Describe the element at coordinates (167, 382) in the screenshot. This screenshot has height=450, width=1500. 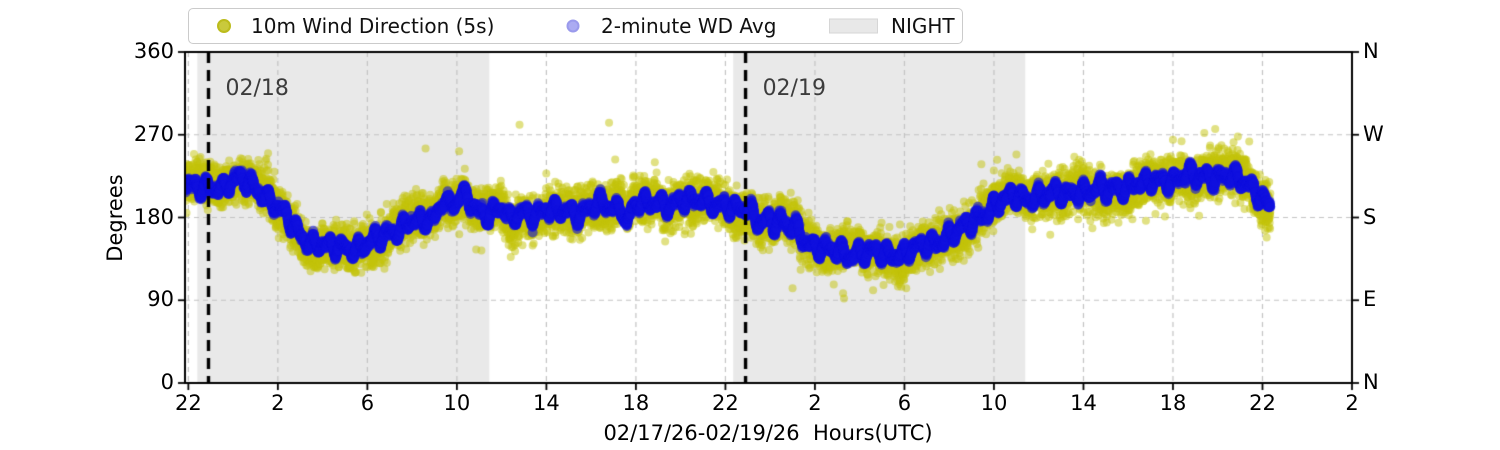
I see `y-tick-label: 0` at that location.